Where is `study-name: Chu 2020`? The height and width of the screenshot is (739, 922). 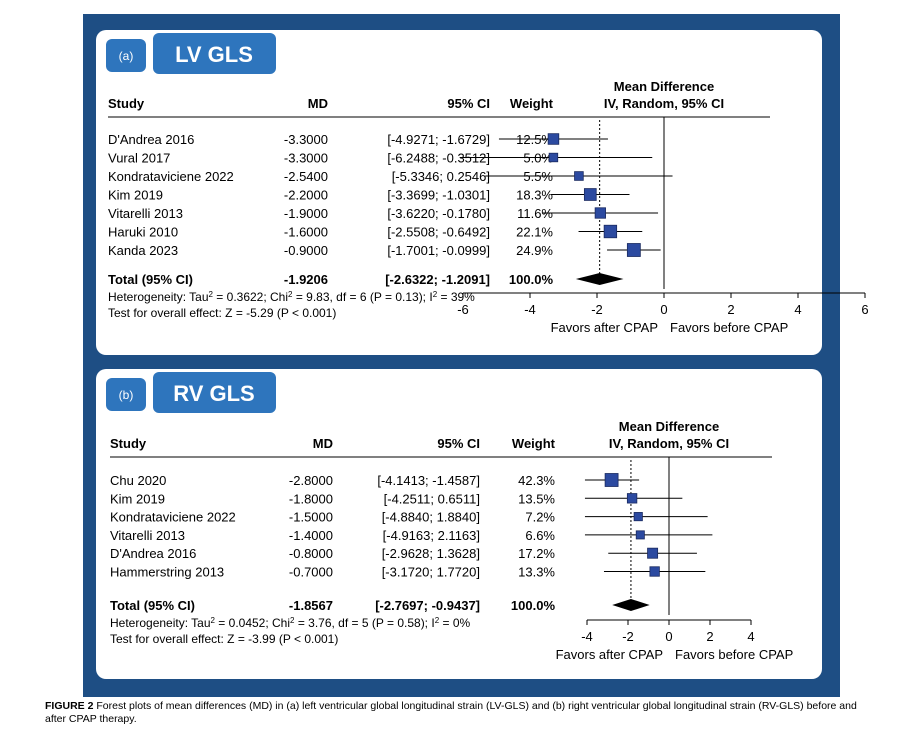 study-name: Chu 2020 is located at coordinates (138, 480).